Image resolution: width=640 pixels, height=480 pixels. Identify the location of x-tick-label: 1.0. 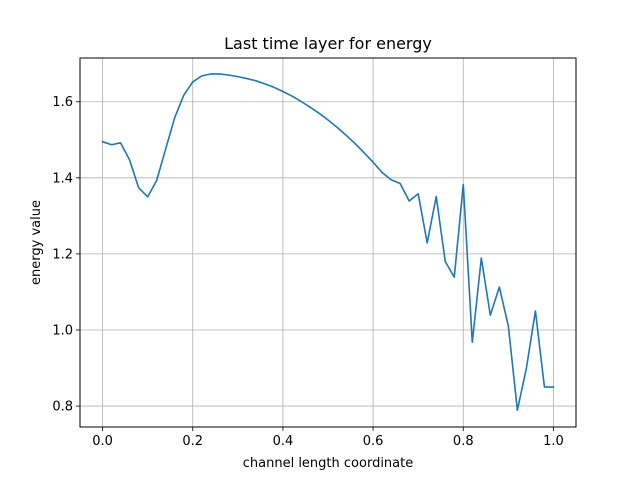
(553, 441).